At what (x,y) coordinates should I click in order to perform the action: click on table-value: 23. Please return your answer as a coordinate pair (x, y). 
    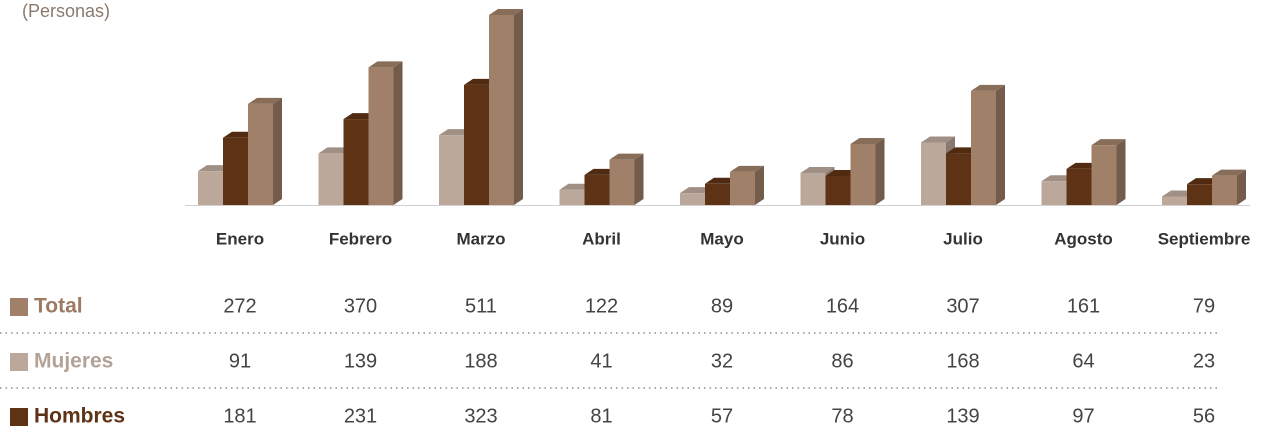
    Looking at the image, I should click on (1204, 361).